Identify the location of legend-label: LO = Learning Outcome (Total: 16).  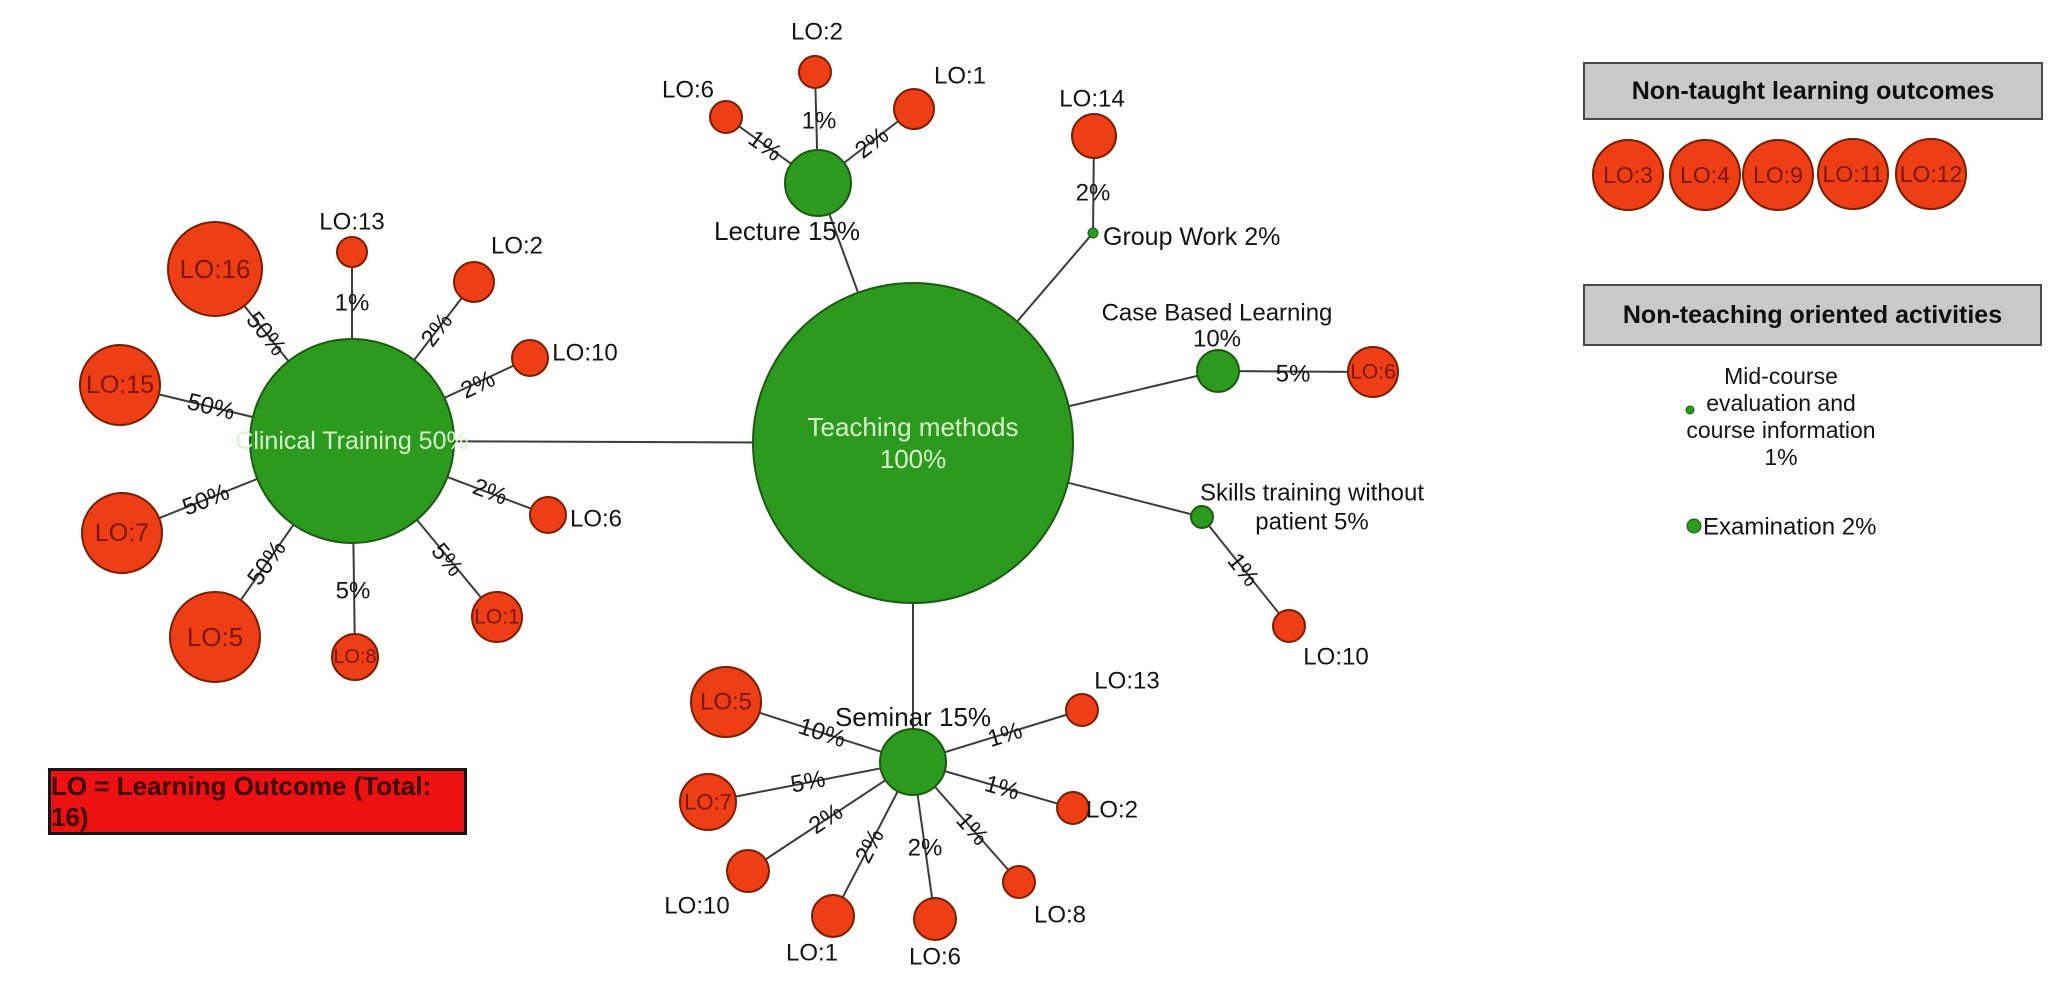
(241, 801).